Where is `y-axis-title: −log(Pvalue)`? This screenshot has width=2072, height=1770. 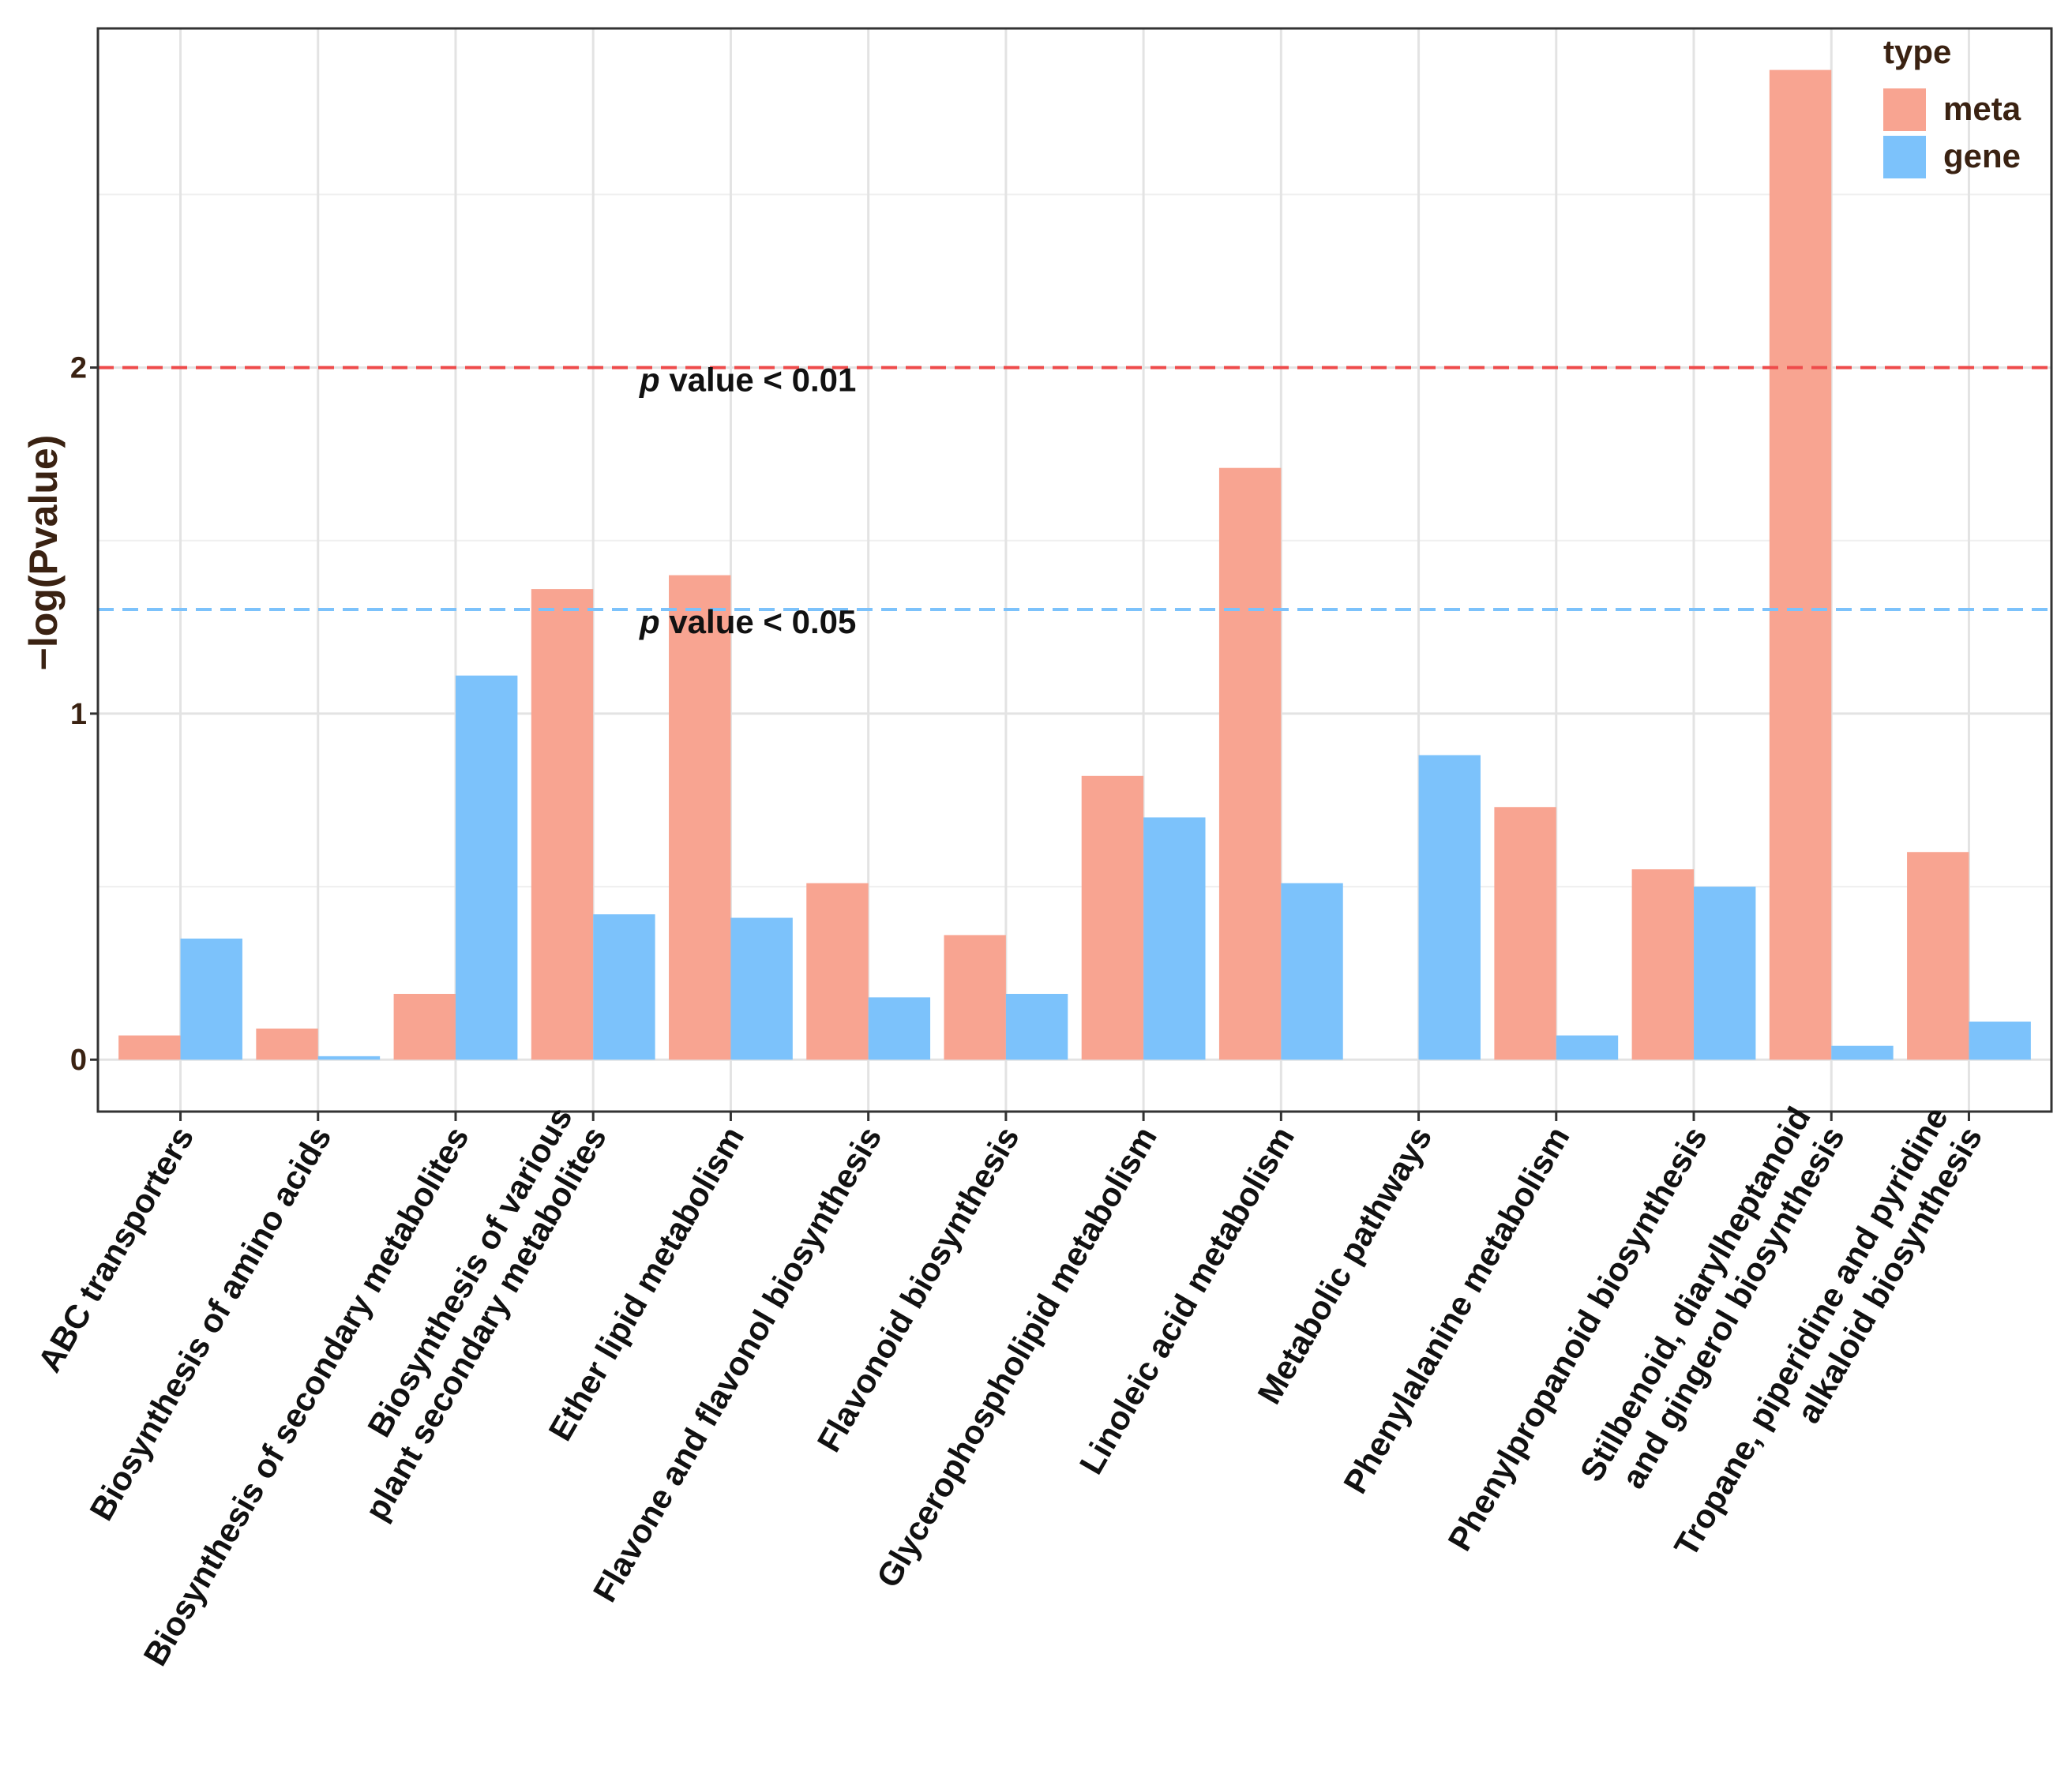 y-axis-title: −log(Pvalue) is located at coordinates (43, 553).